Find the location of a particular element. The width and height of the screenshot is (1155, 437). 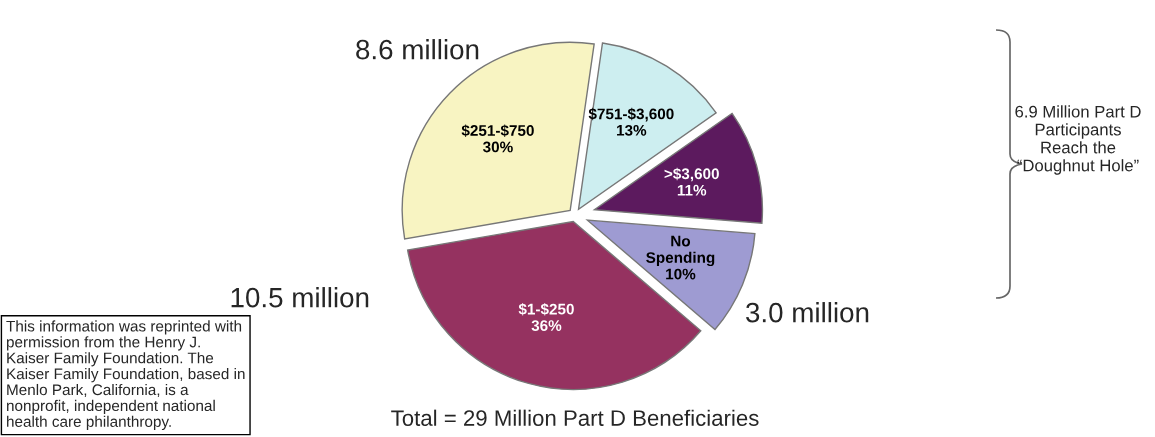

text: 3.0 million is located at coordinates (807, 312).